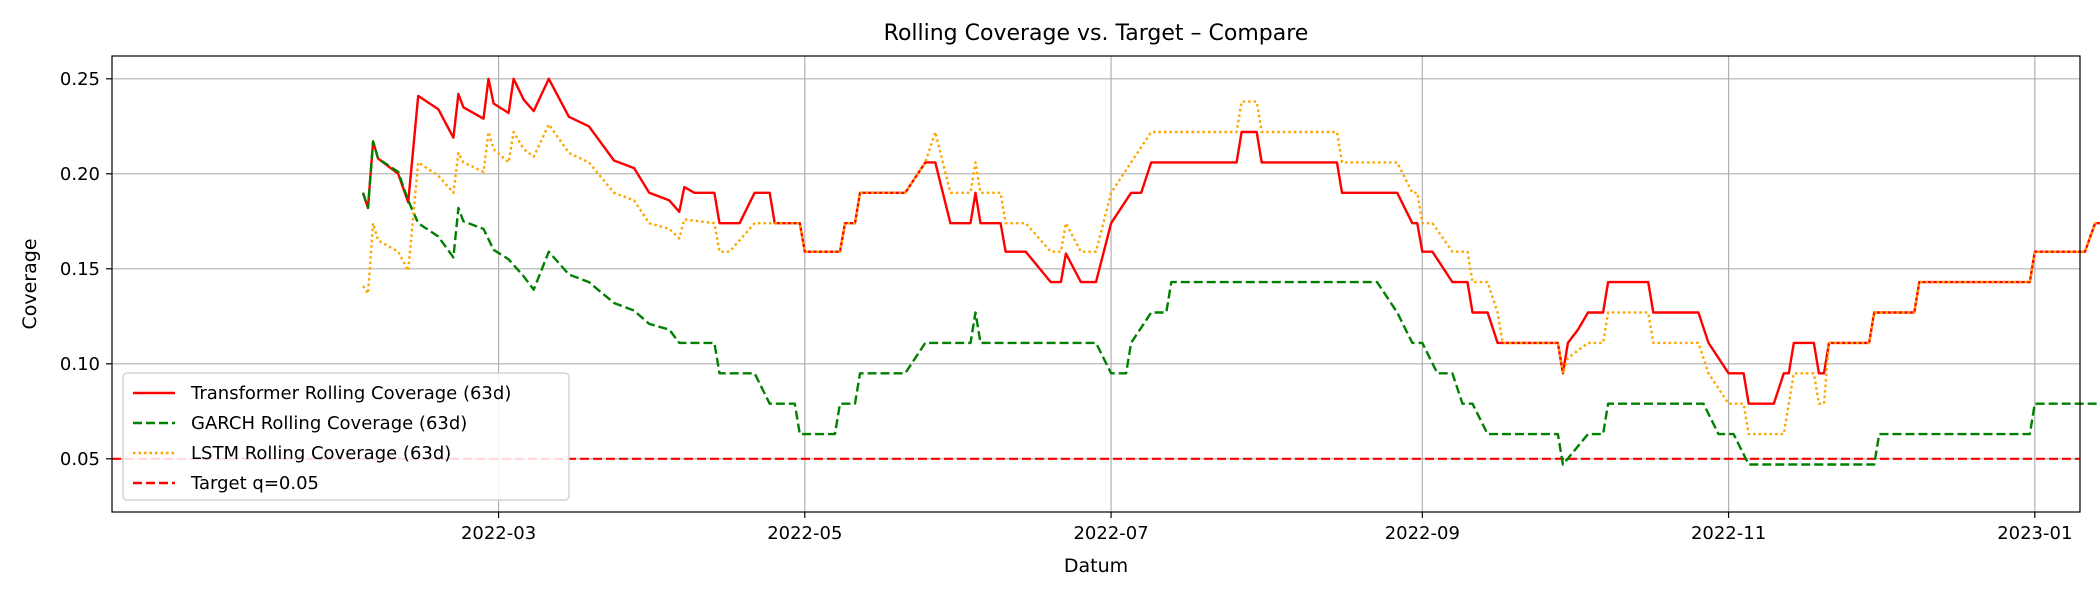 Image resolution: width=2100 pixels, height=600 pixels. Describe the element at coordinates (2034, 533) in the screenshot. I see `x-tick-label: 2023-01` at that location.